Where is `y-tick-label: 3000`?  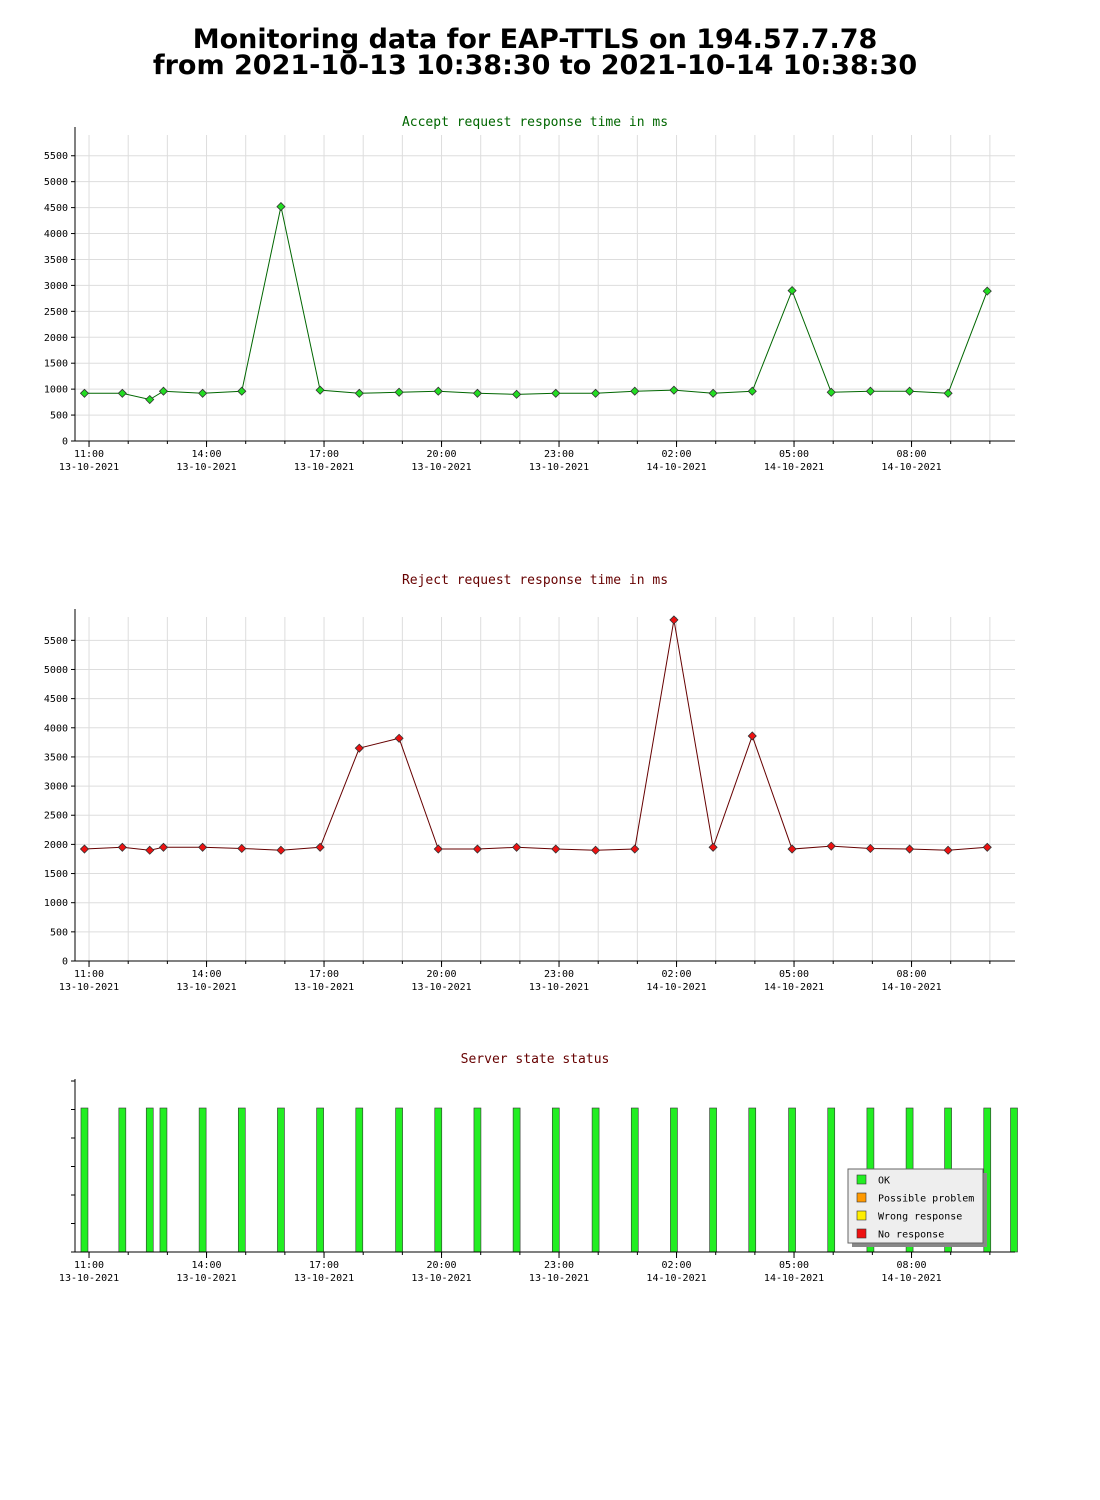 y-tick-label: 3000 is located at coordinates (56, 286).